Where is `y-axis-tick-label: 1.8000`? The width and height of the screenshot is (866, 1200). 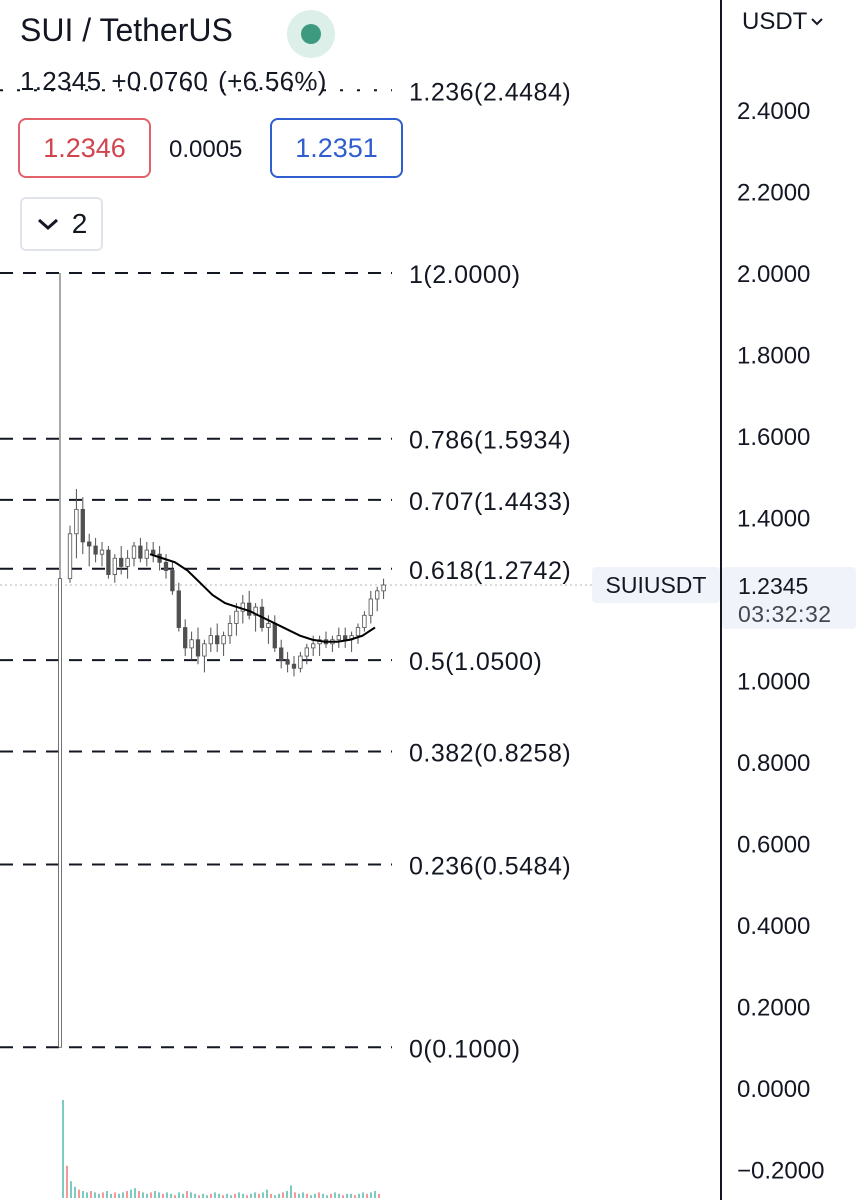 y-axis-tick-label: 1.8000 is located at coordinates (773, 356).